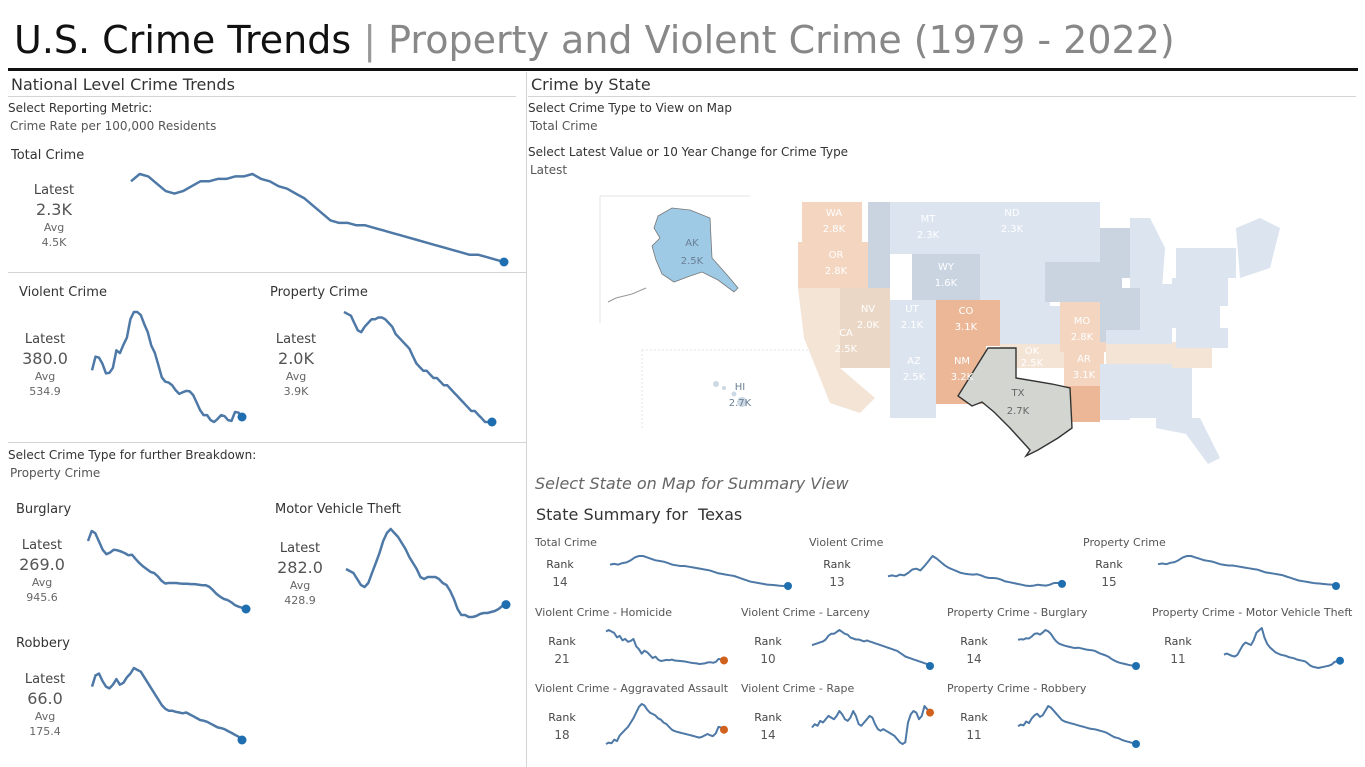 This screenshot has width=1365, height=767. Describe the element at coordinates (1072, 282) in the screenshot. I see `state-ia` at that location.